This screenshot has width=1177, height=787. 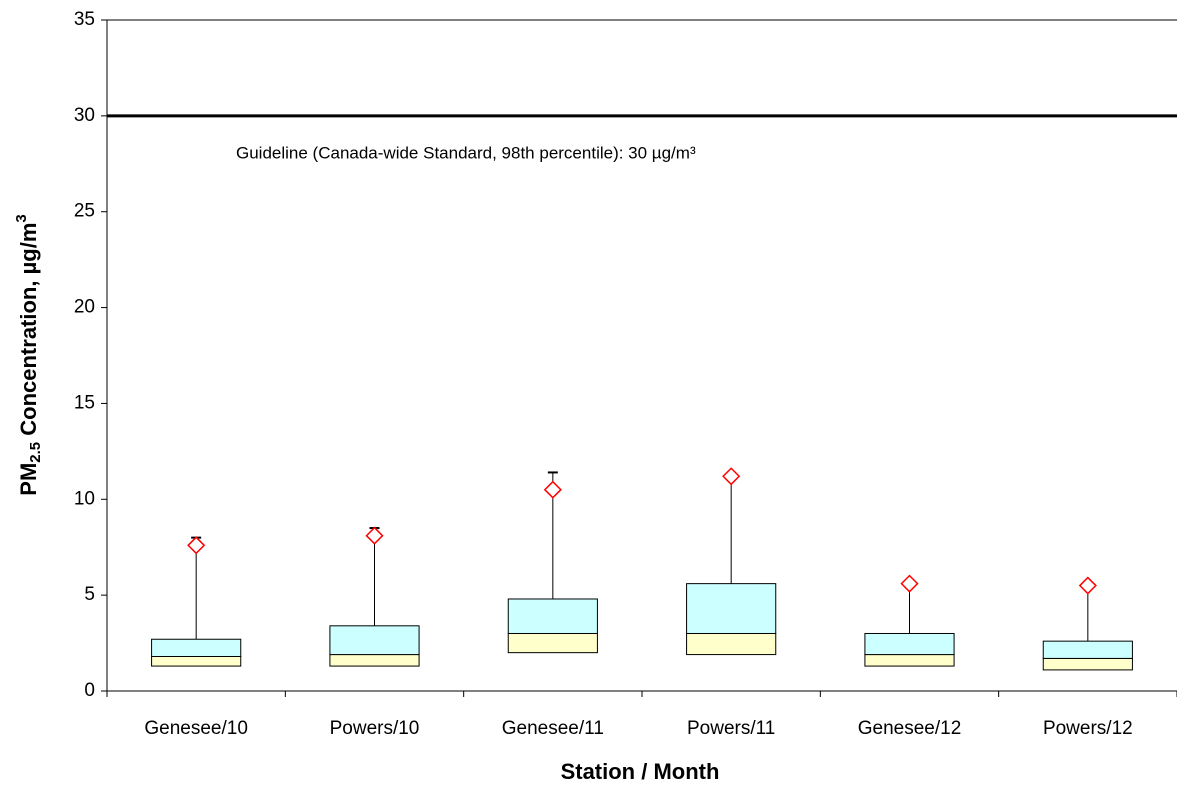 I want to click on y-axis-title: PM2.5 Concentration, µg/m3, so click(x=28, y=354).